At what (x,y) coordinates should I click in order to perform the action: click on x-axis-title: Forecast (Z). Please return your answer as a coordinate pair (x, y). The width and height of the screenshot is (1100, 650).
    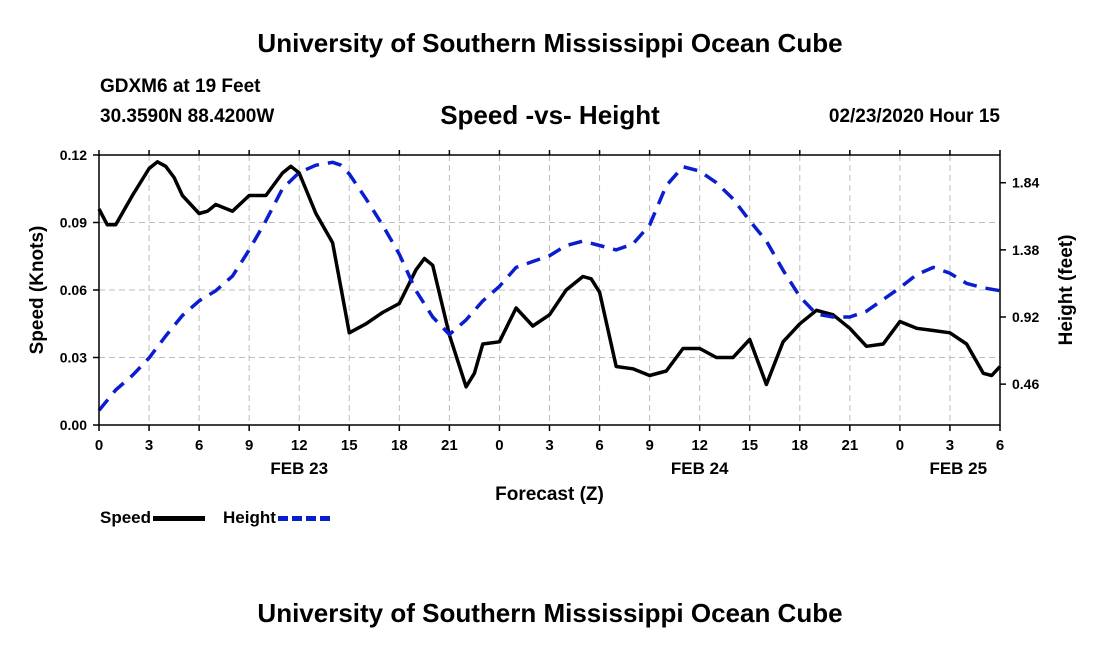
    Looking at the image, I should click on (549, 494).